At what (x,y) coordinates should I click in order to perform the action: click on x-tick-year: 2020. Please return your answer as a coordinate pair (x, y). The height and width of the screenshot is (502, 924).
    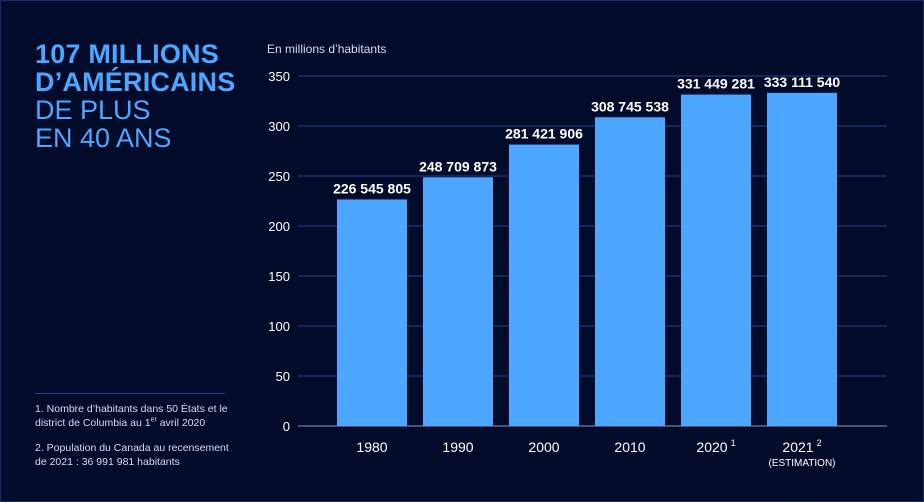
    Looking at the image, I should click on (711, 447).